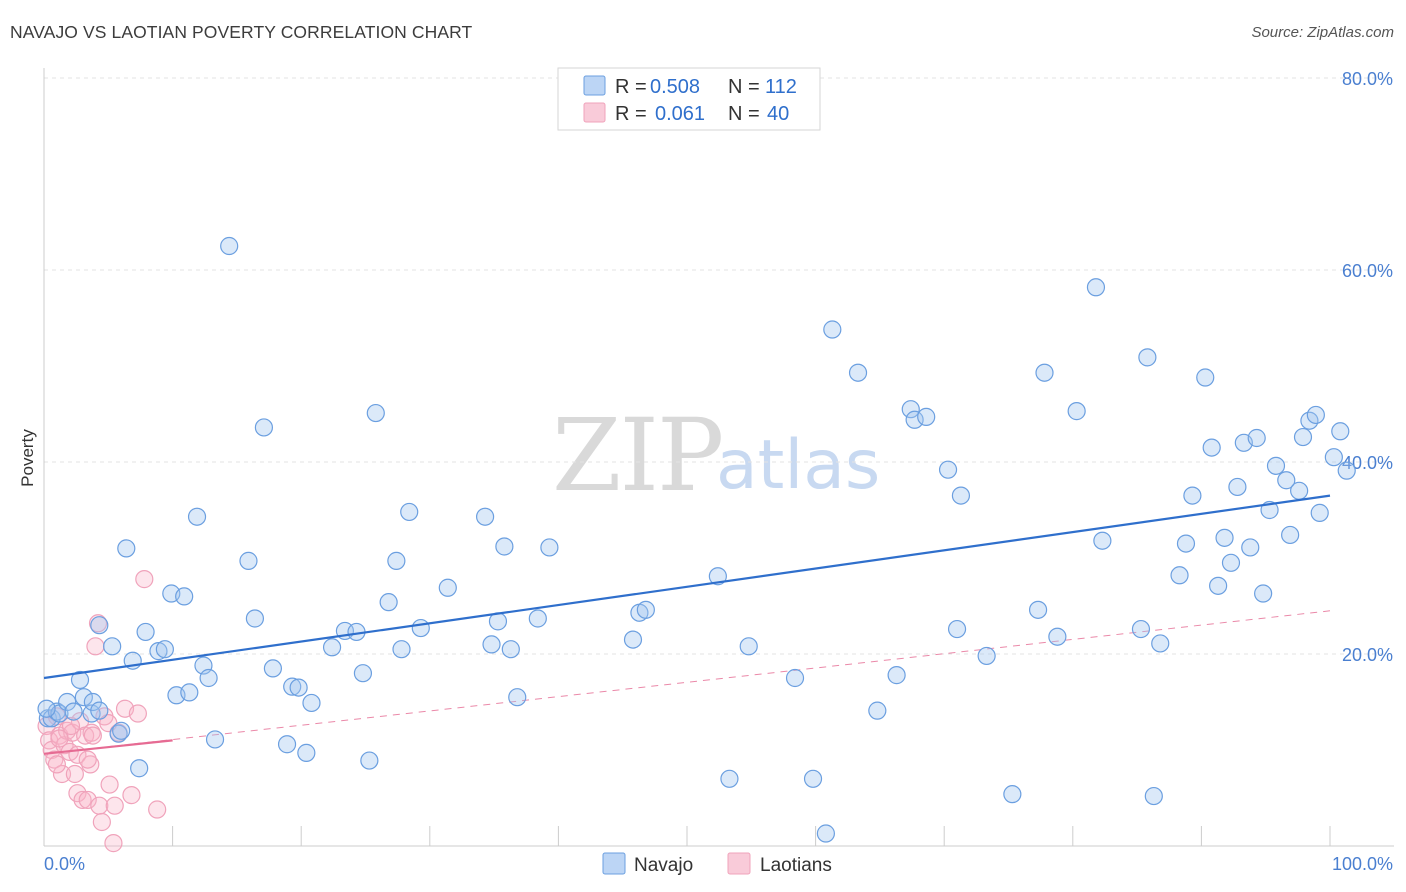 The image size is (1406, 892). I want to click on x-tick-label: 100.0%, so click(1362, 864).